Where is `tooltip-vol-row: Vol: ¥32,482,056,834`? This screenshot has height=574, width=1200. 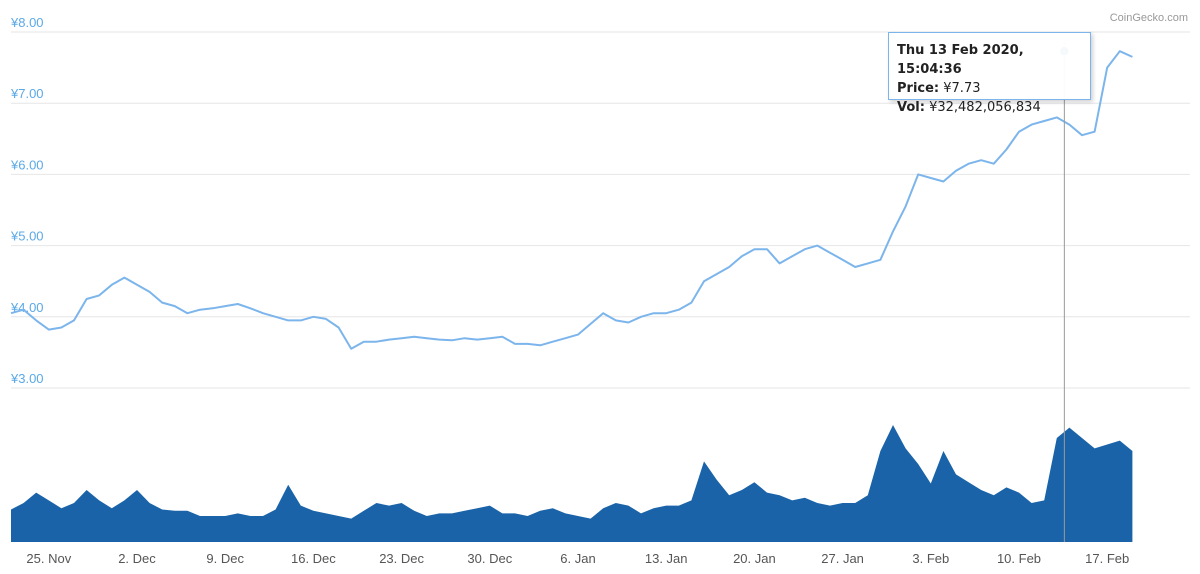 tooltip-vol-row: Vol: ¥32,482,056,834 is located at coordinates (989, 107).